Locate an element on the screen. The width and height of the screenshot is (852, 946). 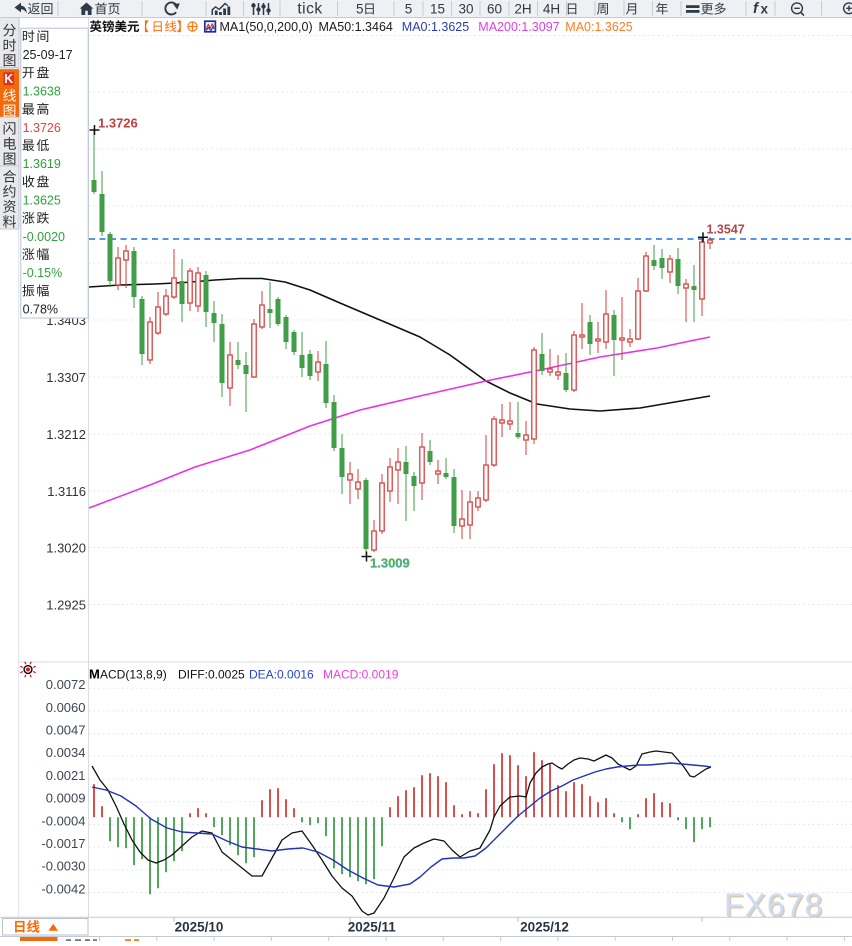
svg-text: tick is located at coordinates (309, 9).